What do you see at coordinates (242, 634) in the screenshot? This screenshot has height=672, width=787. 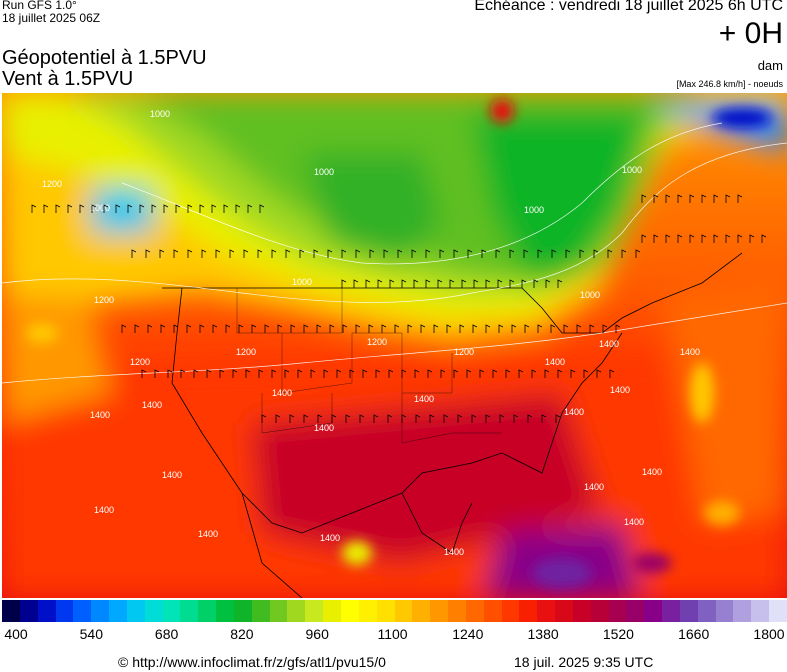 I see `color-scale-tick: 820` at bounding box center [242, 634].